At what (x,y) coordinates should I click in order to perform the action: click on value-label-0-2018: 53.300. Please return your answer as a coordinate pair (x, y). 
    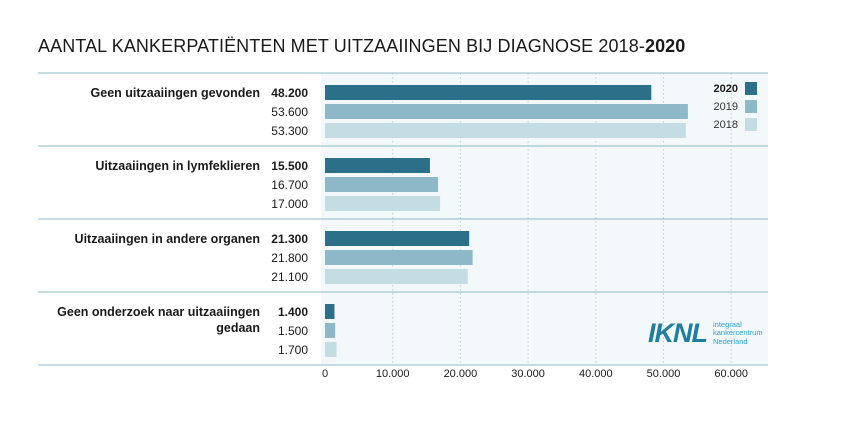
    Looking at the image, I should click on (289, 131).